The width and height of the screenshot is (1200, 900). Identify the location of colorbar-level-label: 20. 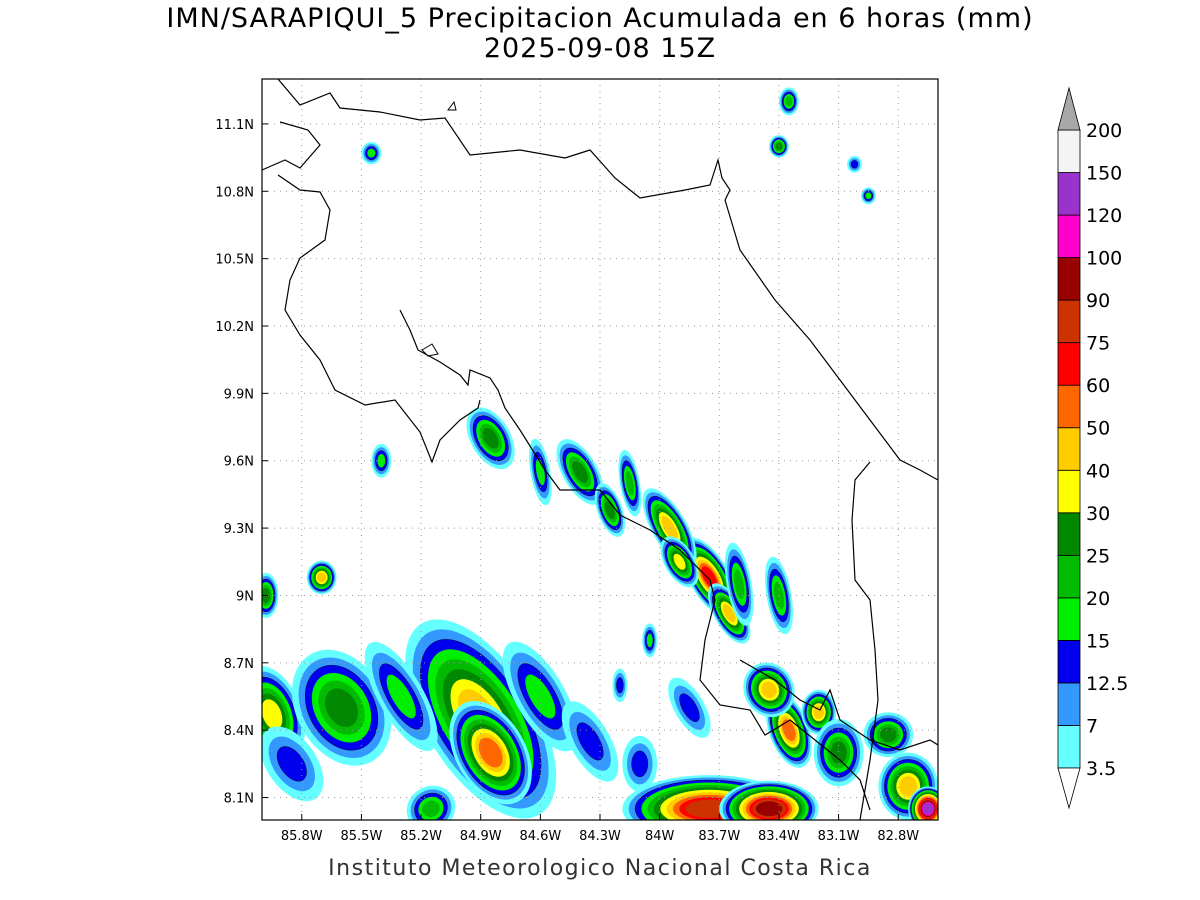
(1098, 599).